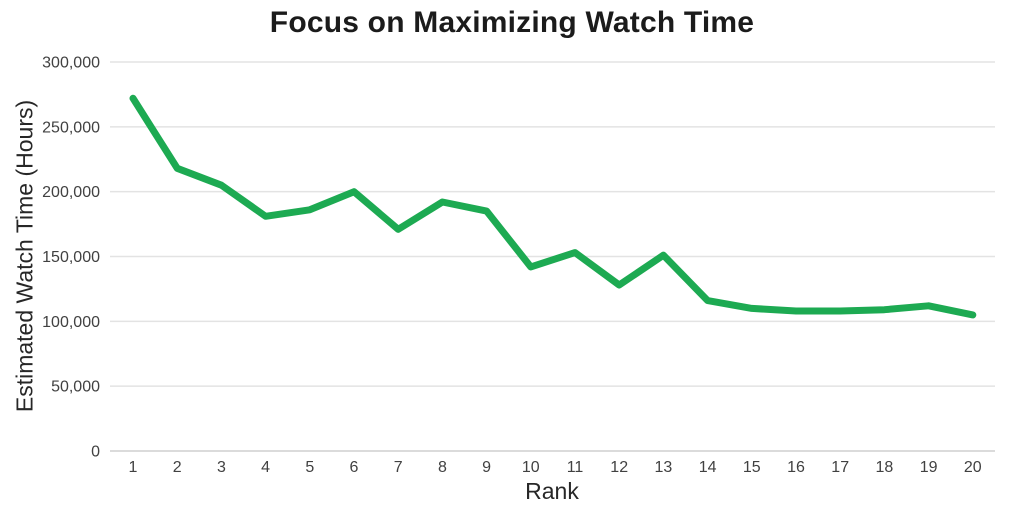  What do you see at coordinates (752, 467) in the screenshot?
I see `x-tick-label: 15` at bounding box center [752, 467].